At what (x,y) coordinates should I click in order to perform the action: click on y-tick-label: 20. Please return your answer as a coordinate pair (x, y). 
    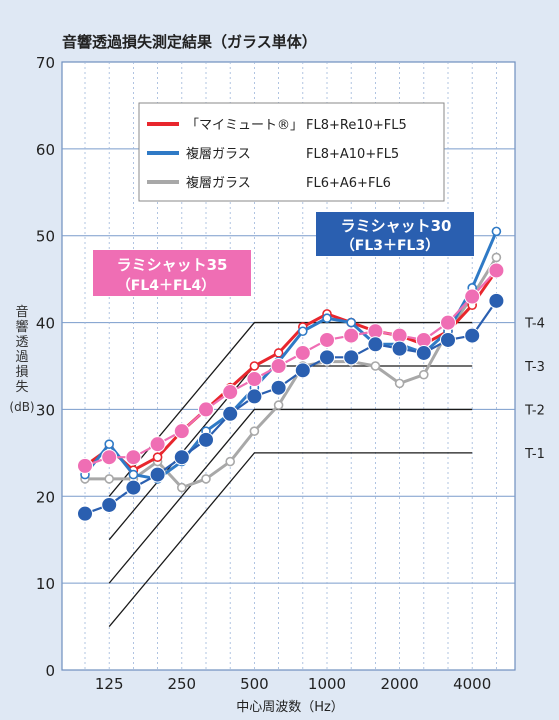
    Looking at the image, I should click on (45, 497).